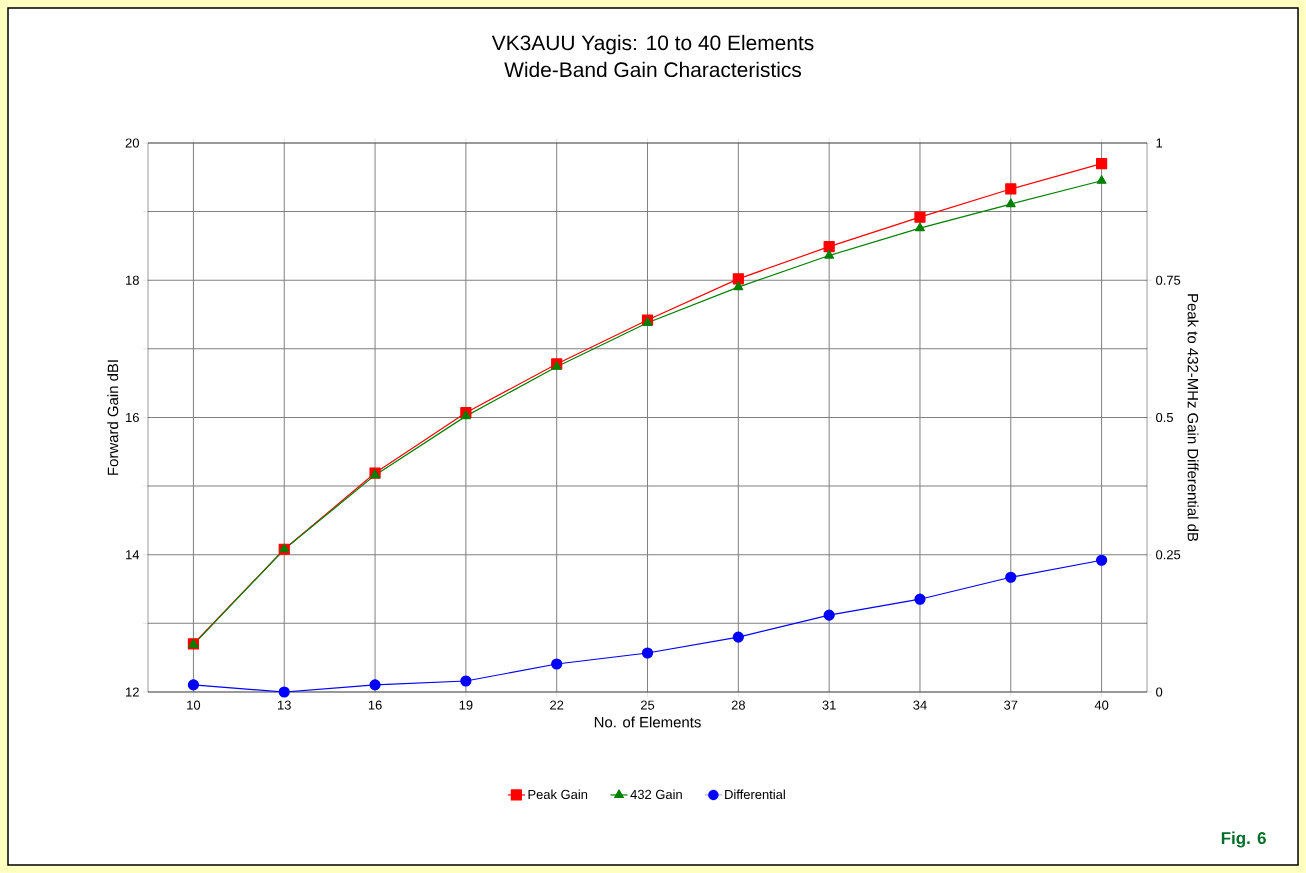 This screenshot has height=873, width=1306. Describe the element at coordinates (1164, 417) in the screenshot. I see `y2-tick-label: 0.5` at that location.